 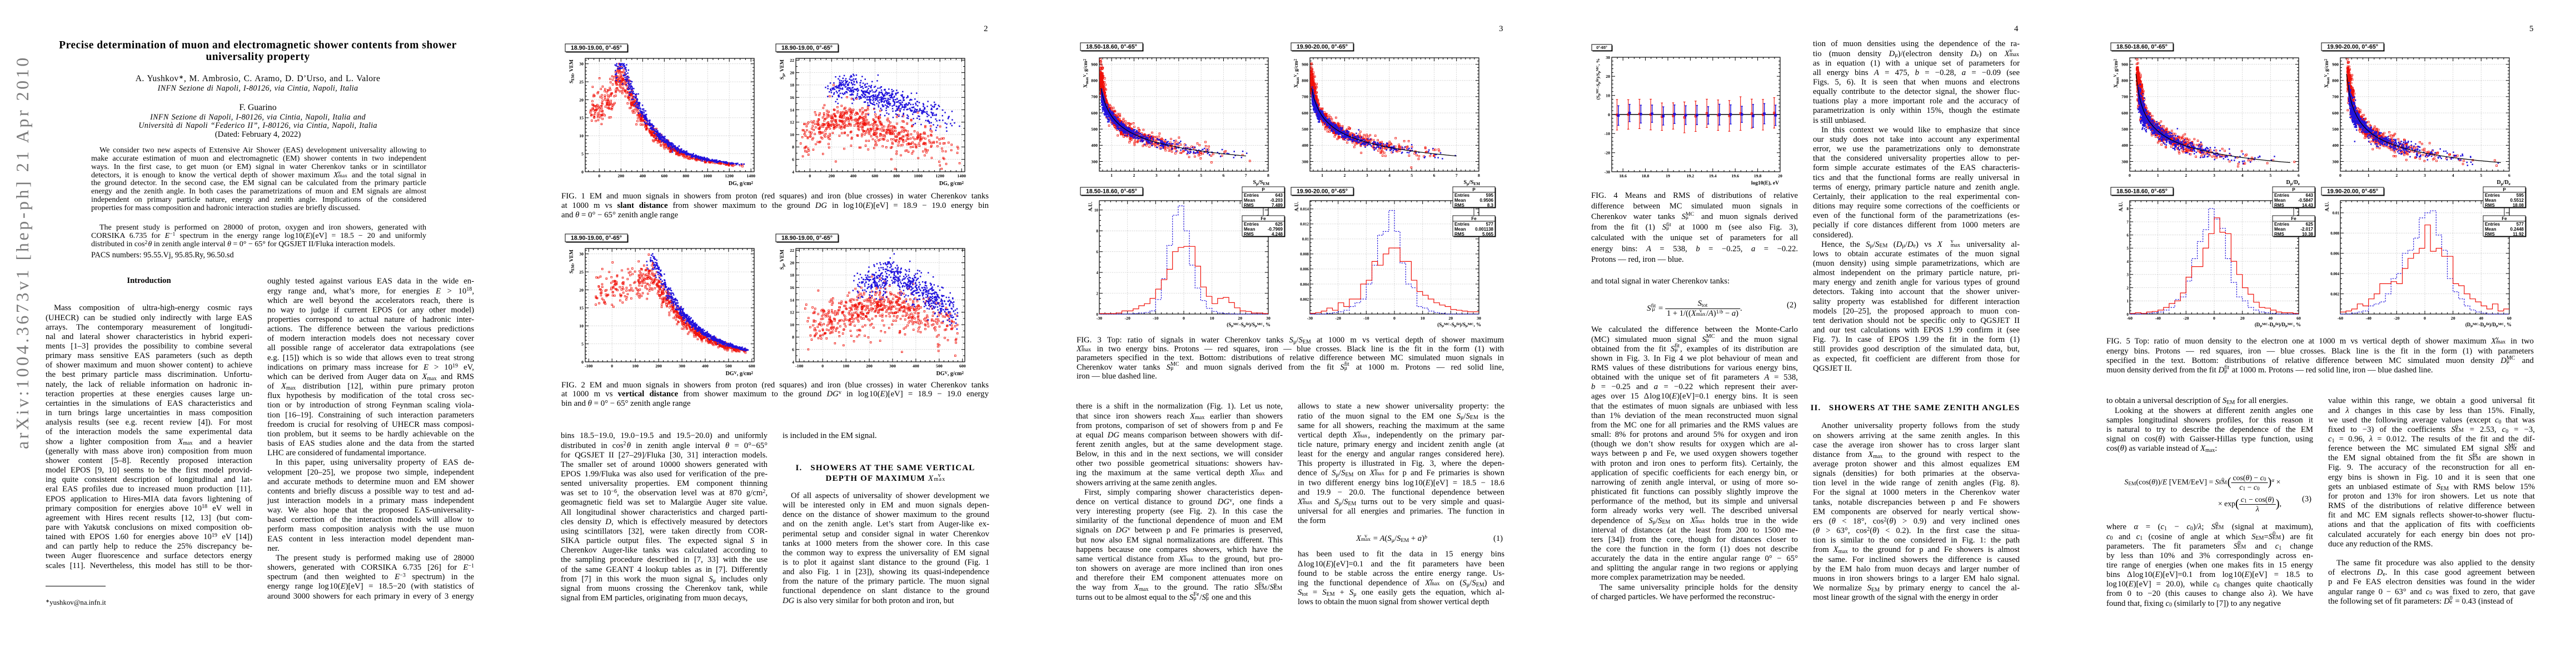 What do you see at coordinates (581, 81) in the screenshot?
I see `svg-text: 25` at bounding box center [581, 81].